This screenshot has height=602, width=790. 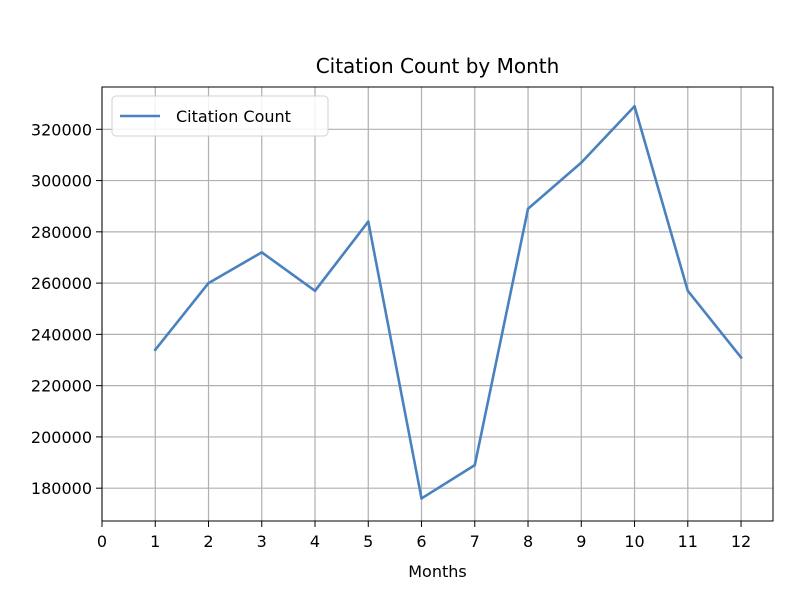 I want to click on x-tick-label: 6, so click(x=421, y=541).